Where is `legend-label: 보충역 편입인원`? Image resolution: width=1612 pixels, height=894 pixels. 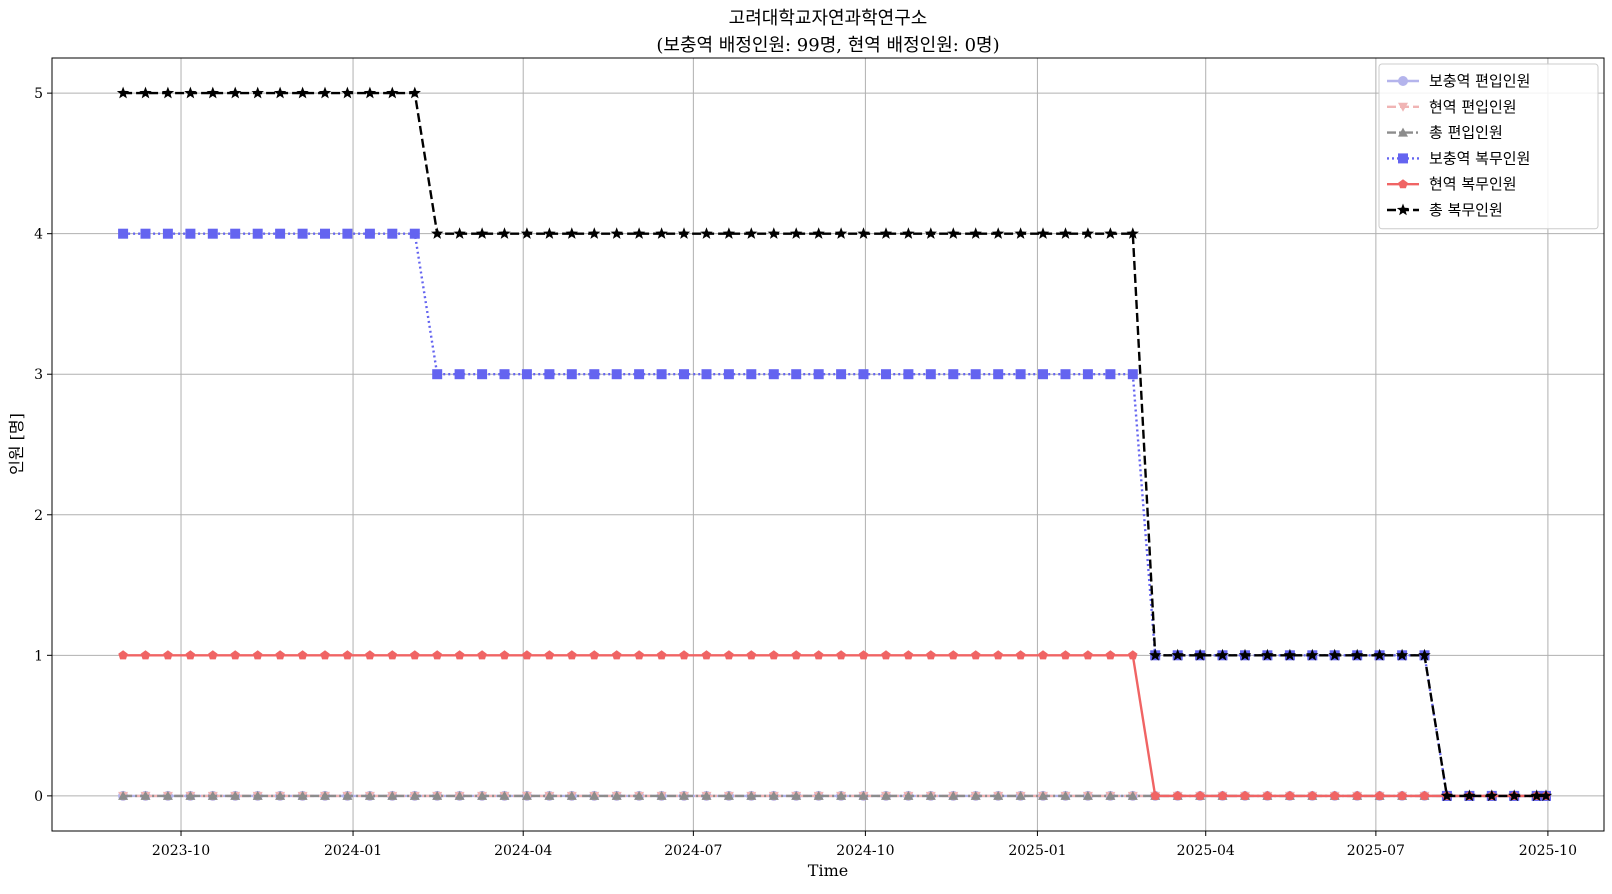
legend-label: 보충역 편입인원 is located at coordinates (1479, 81).